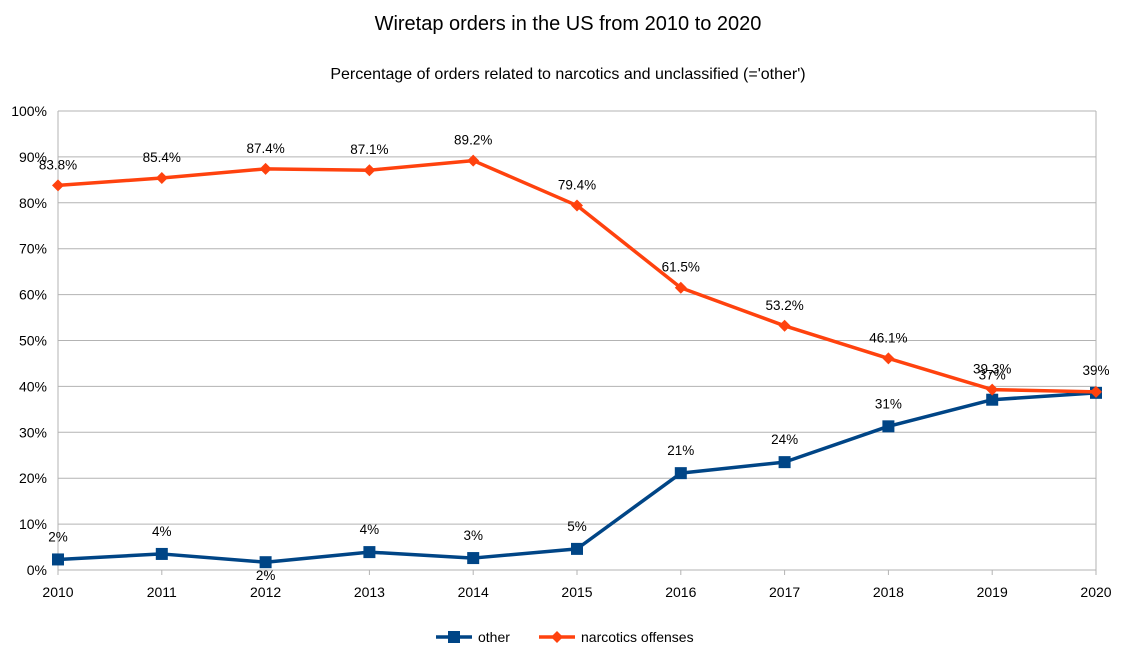 The width and height of the screenshot is (1137, 654). What do you see at coordinates (888, 592) in the screenshot?
I see `x-tick-label: 2018` at bounding box center [888, 592].